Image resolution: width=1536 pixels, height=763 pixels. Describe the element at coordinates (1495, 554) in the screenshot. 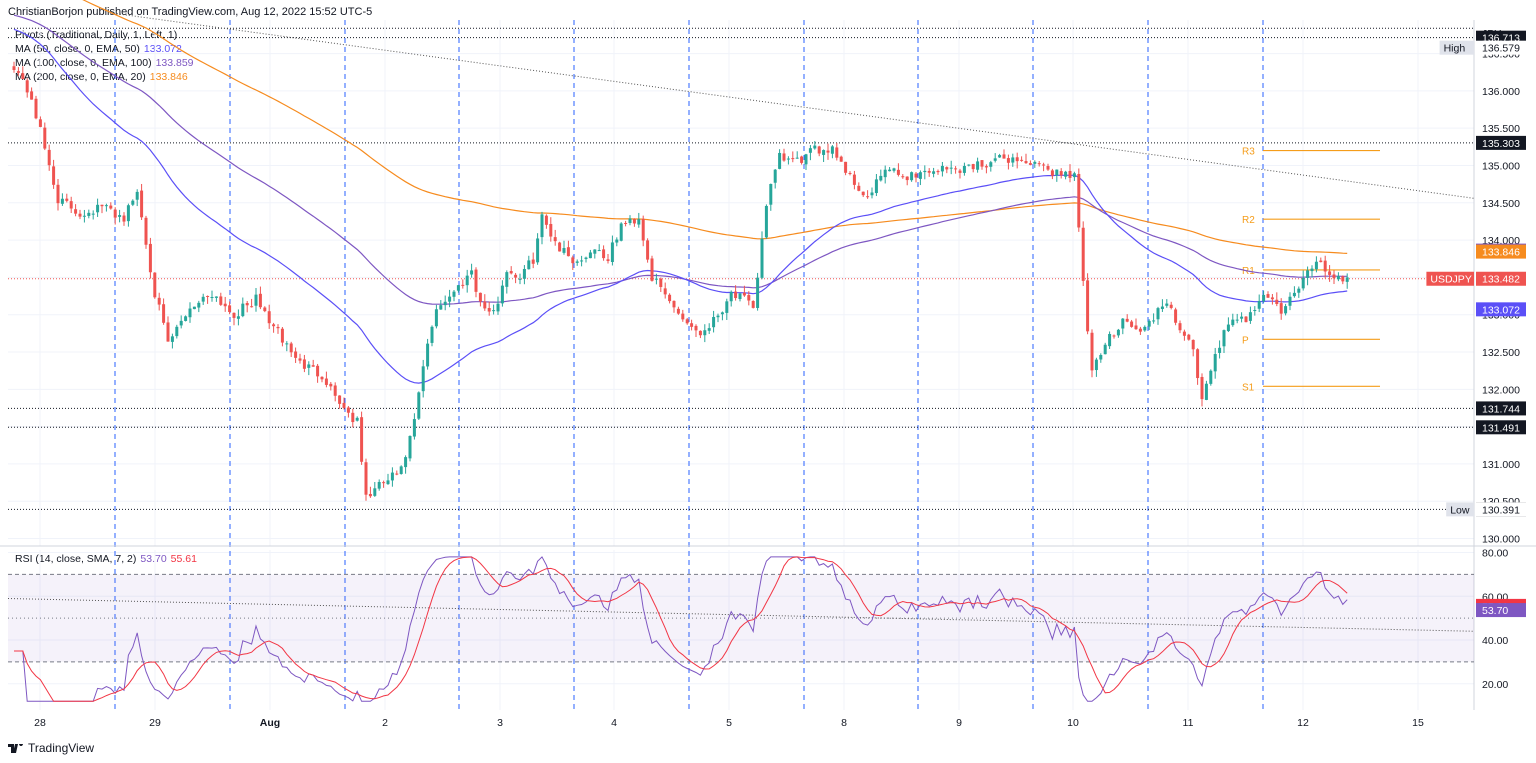

I see `rsi-tick-label: 80.00` at that location.